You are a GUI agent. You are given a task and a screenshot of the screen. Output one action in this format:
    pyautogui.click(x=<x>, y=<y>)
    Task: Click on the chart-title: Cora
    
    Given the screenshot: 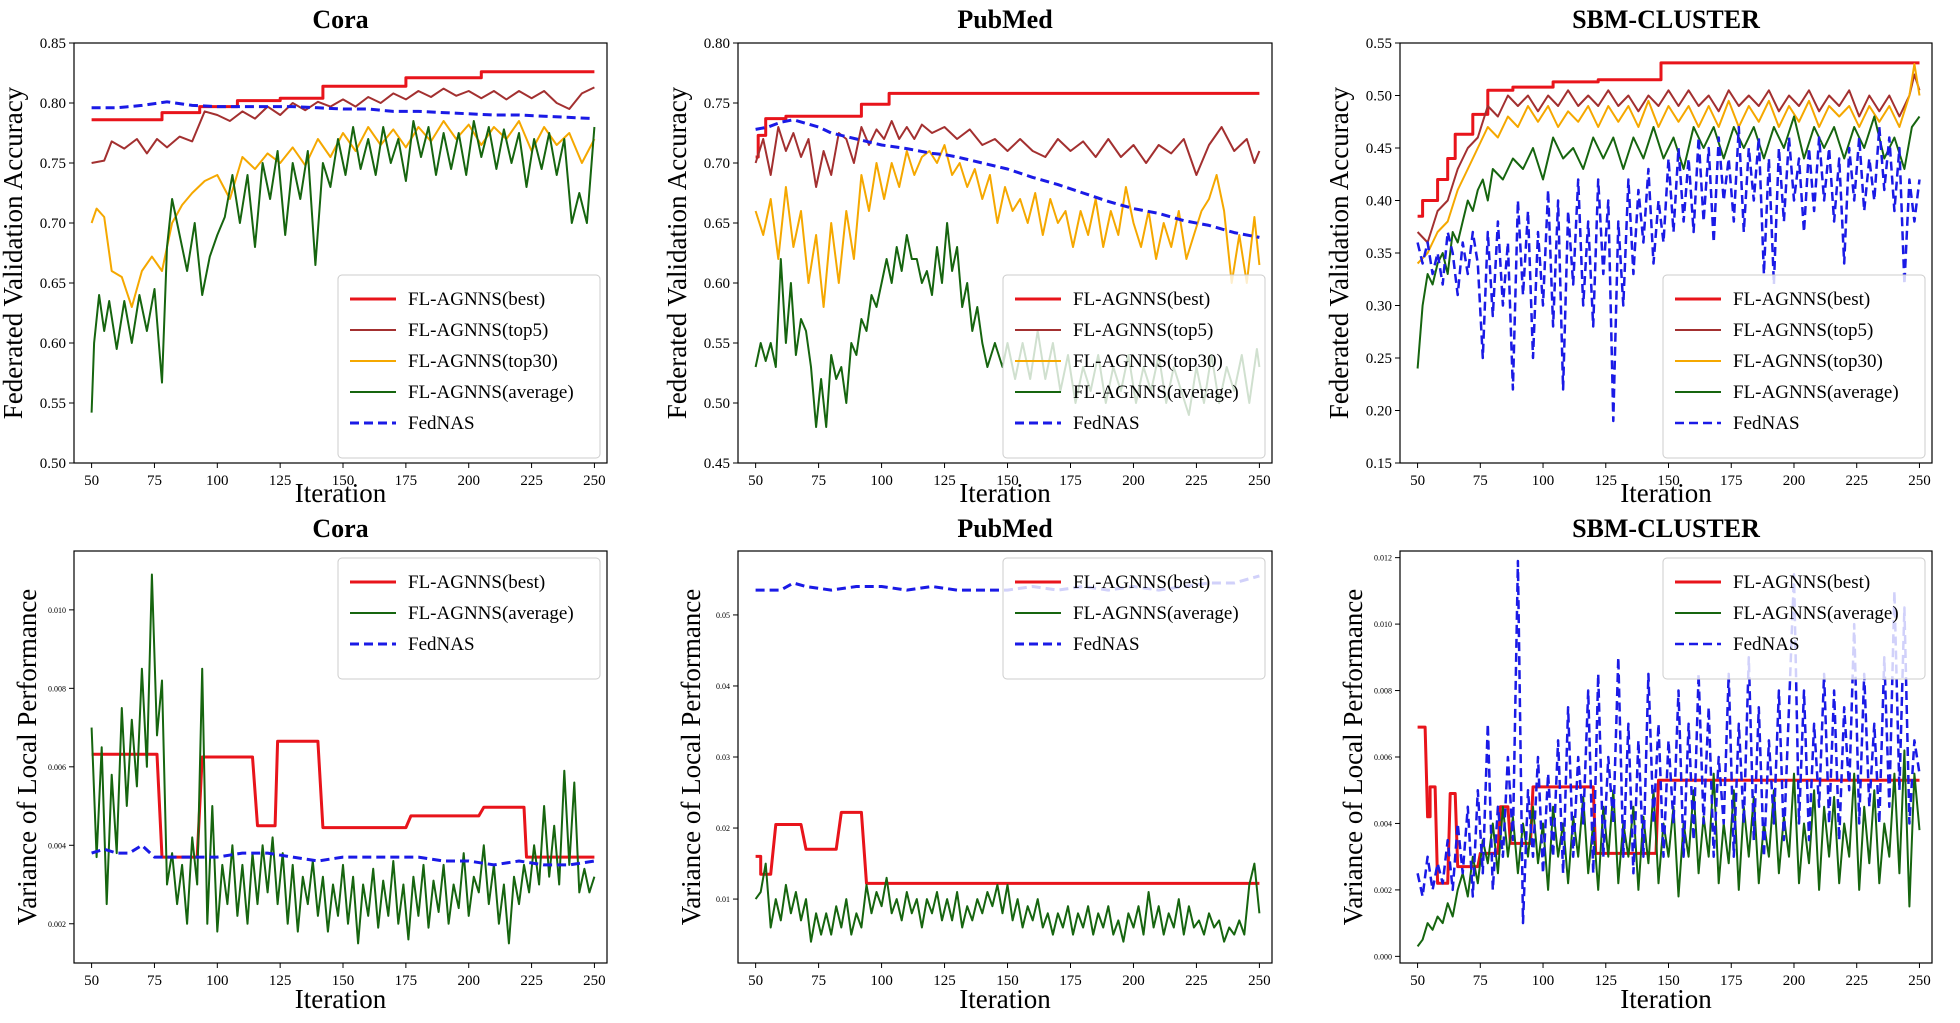 What is the action you would take?
    pyautogui.click(x=340, y=528)
    